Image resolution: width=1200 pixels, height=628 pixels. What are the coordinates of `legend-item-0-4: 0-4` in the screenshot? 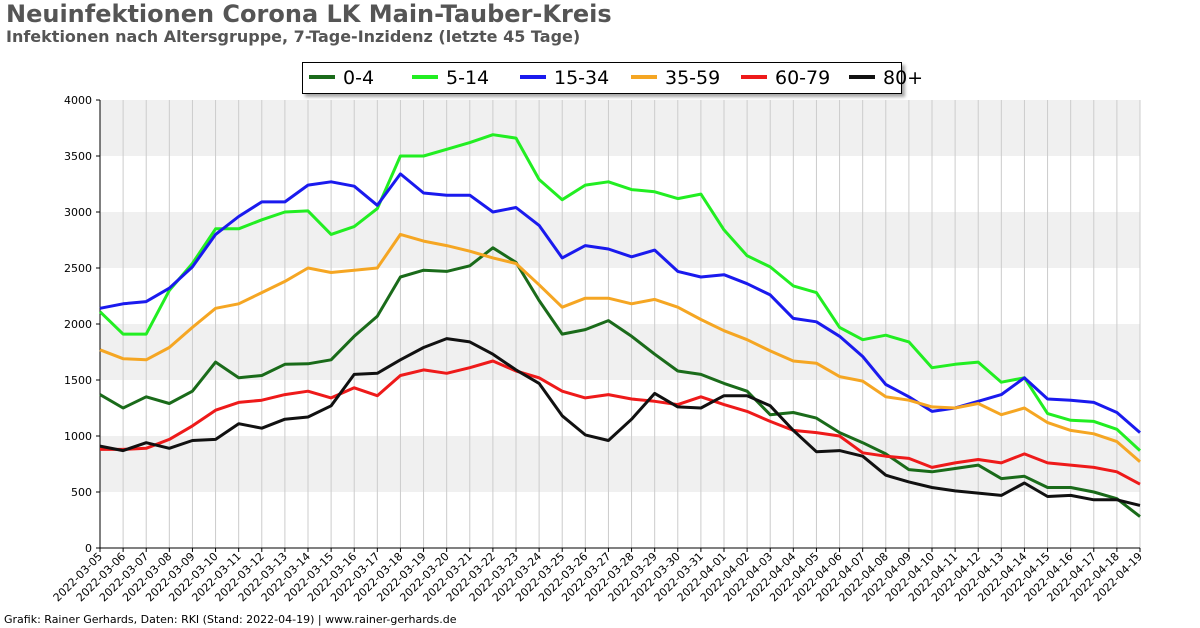 It's located at (341, 78).